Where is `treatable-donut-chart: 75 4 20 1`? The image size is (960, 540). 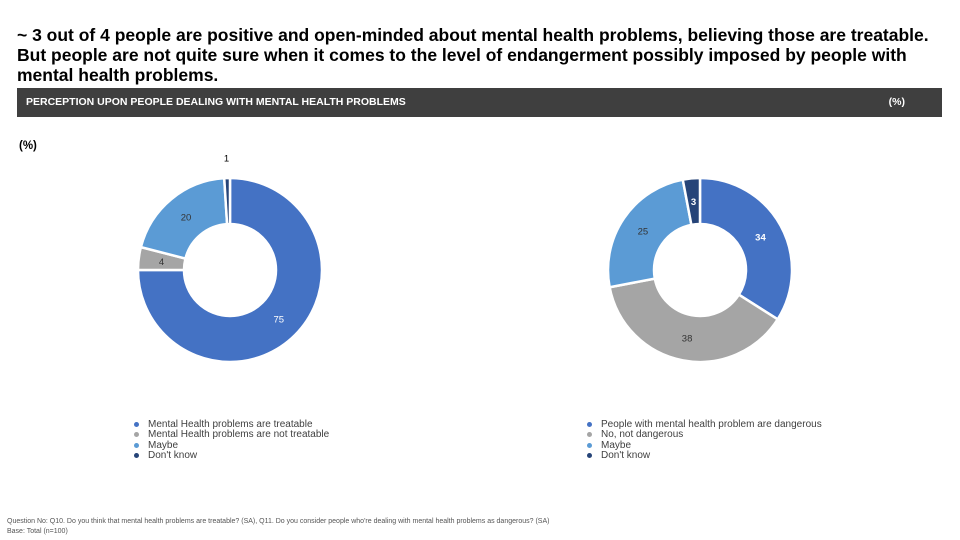
treatable-donut-chart: 75 4 20 1 is located at coordinates (230, 259).